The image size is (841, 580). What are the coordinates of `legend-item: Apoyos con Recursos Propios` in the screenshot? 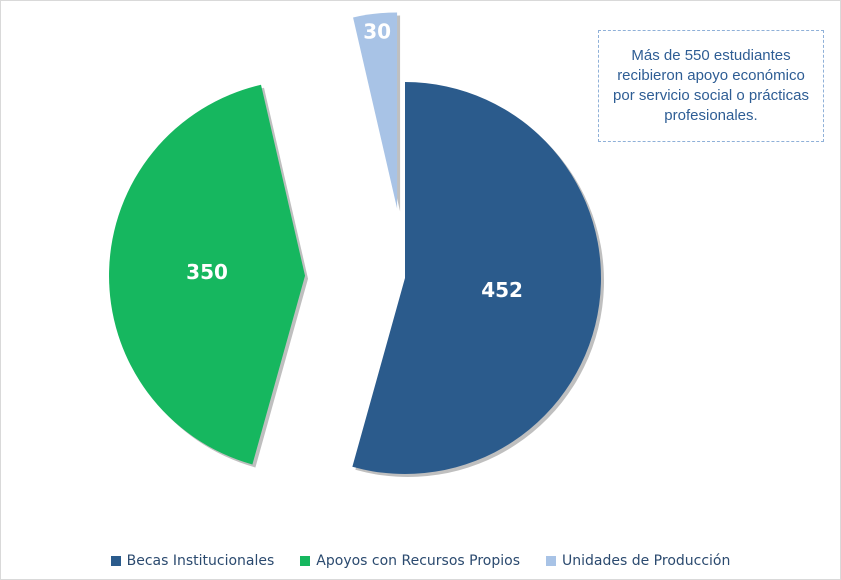 It's located at (410, 561).